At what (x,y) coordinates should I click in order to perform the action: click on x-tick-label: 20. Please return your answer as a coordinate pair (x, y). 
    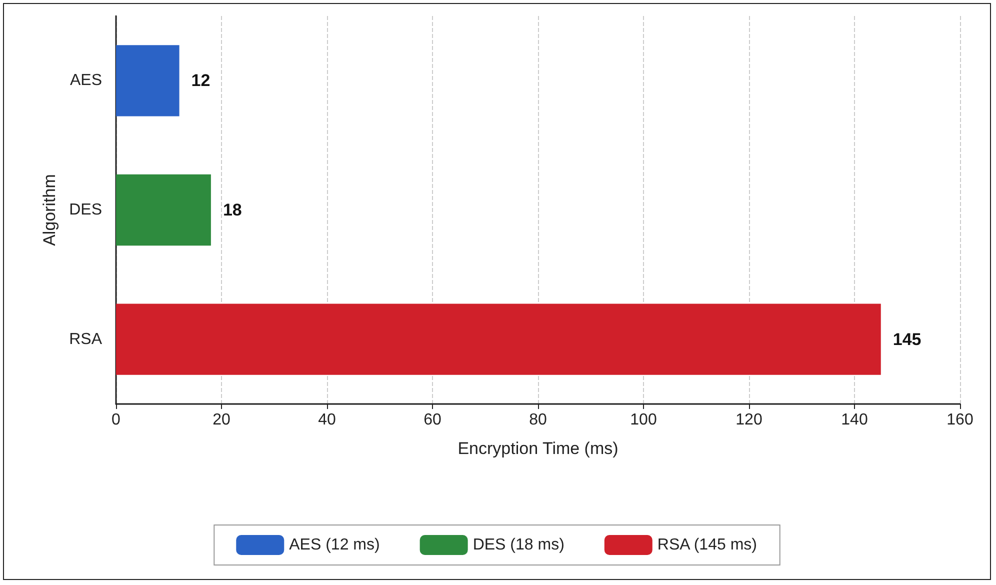
    Looking at the image, I should click on (221, 420).